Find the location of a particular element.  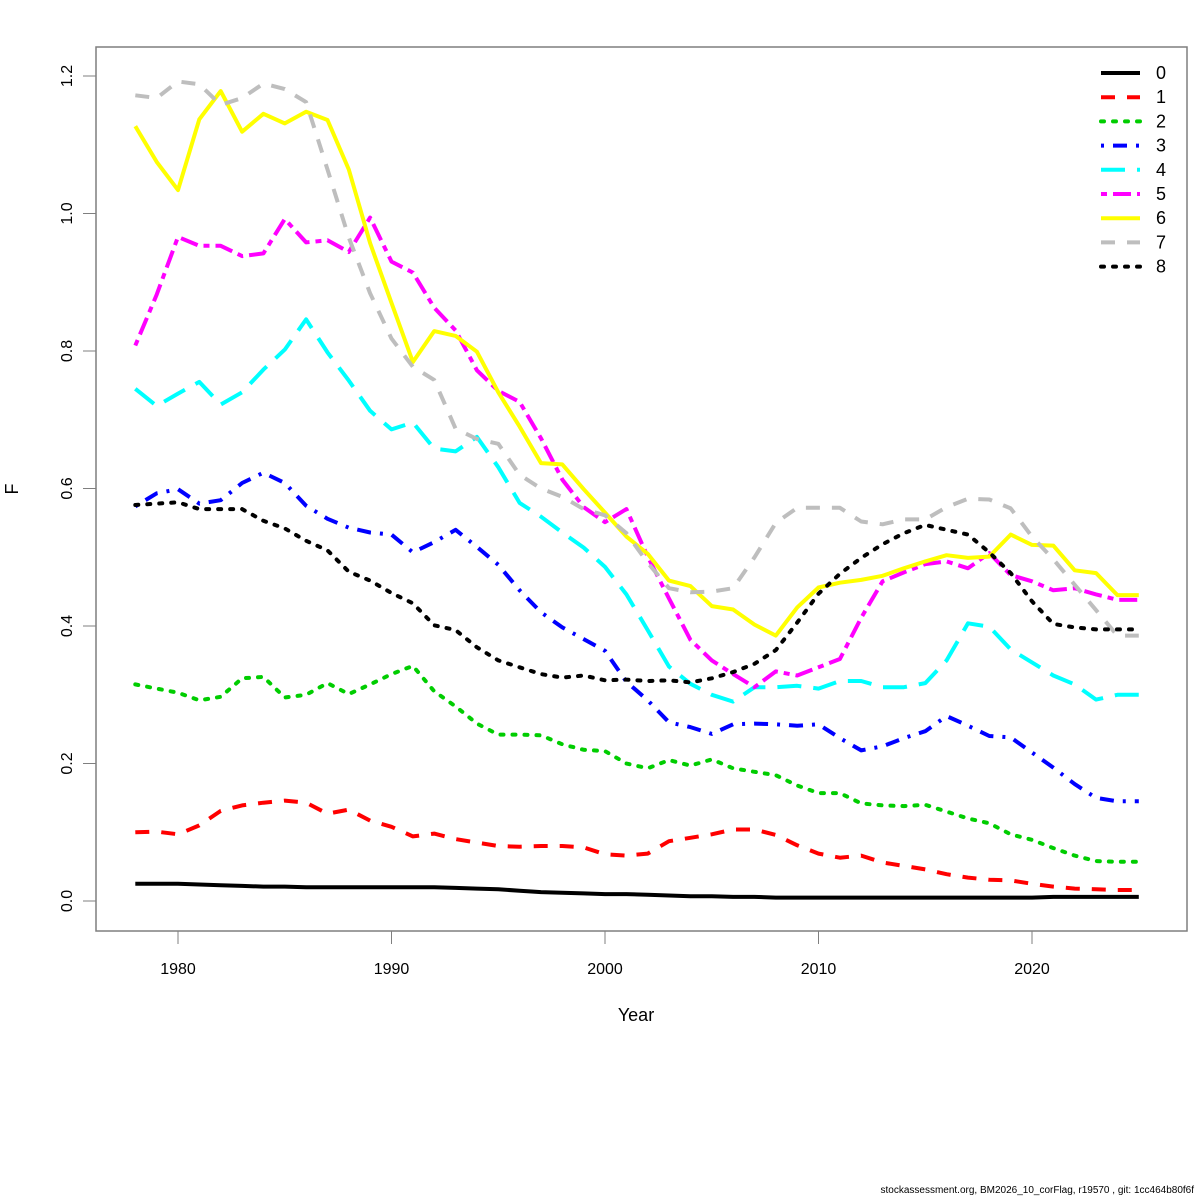

y-axis-title: F is located at coordinates (12, 489).